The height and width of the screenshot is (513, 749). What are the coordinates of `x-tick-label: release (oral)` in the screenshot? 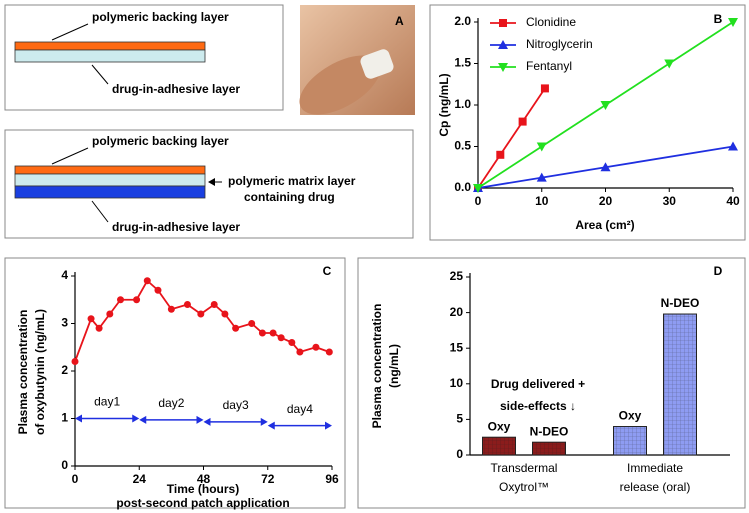 It's located at (655, 487).